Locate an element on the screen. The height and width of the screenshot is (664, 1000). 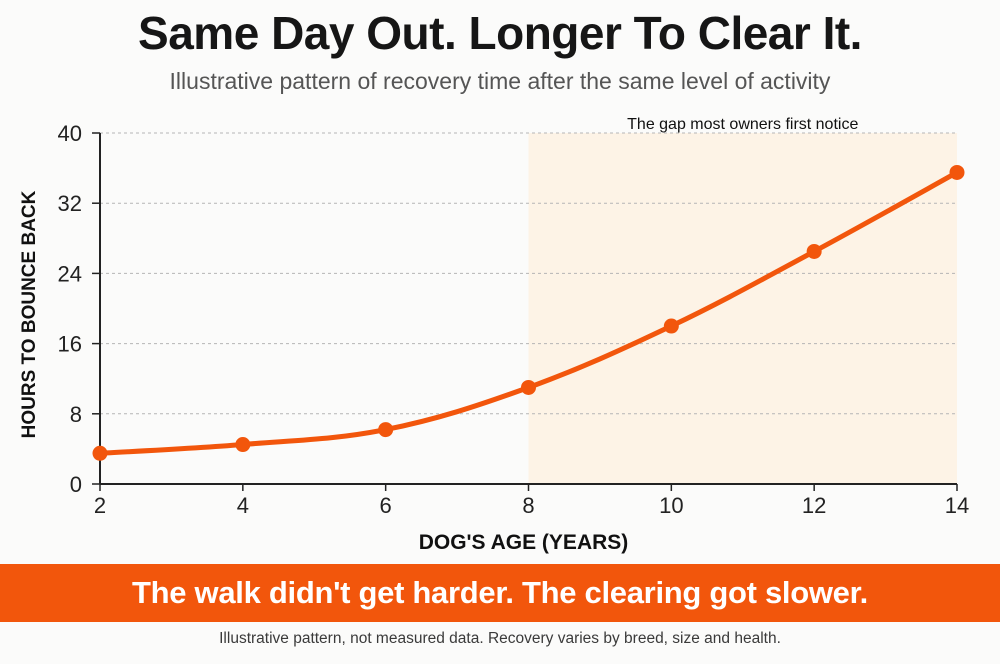
y-tick-label: 0 is located at coordinates (76, 484).